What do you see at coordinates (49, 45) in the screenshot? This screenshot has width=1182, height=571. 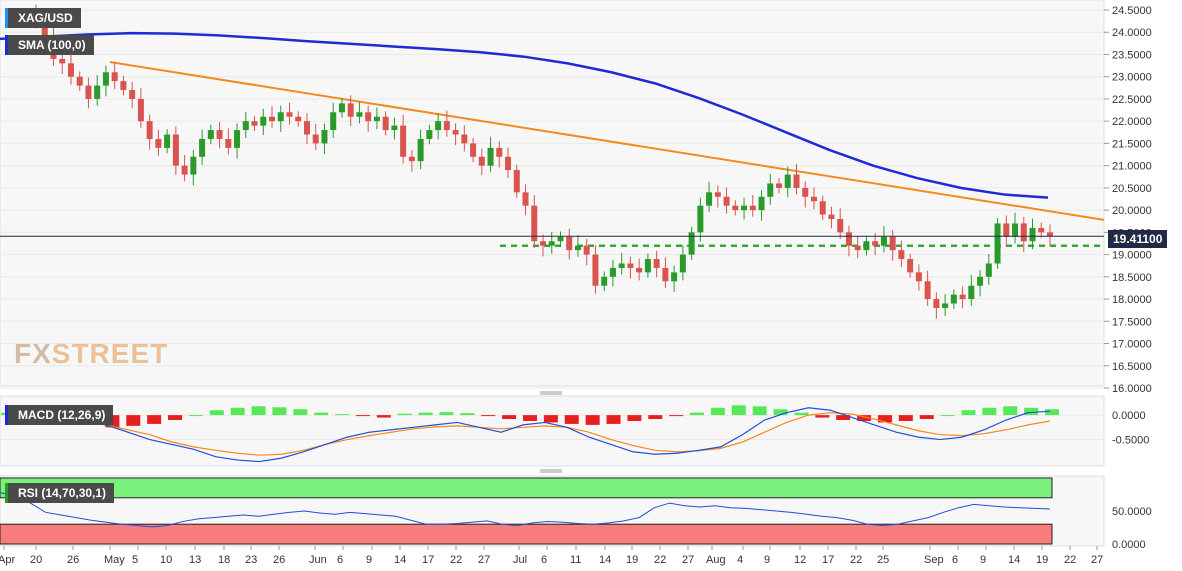 I see `sma-indicator-label: SMA (100,0)` at bounding box center [49, 45].